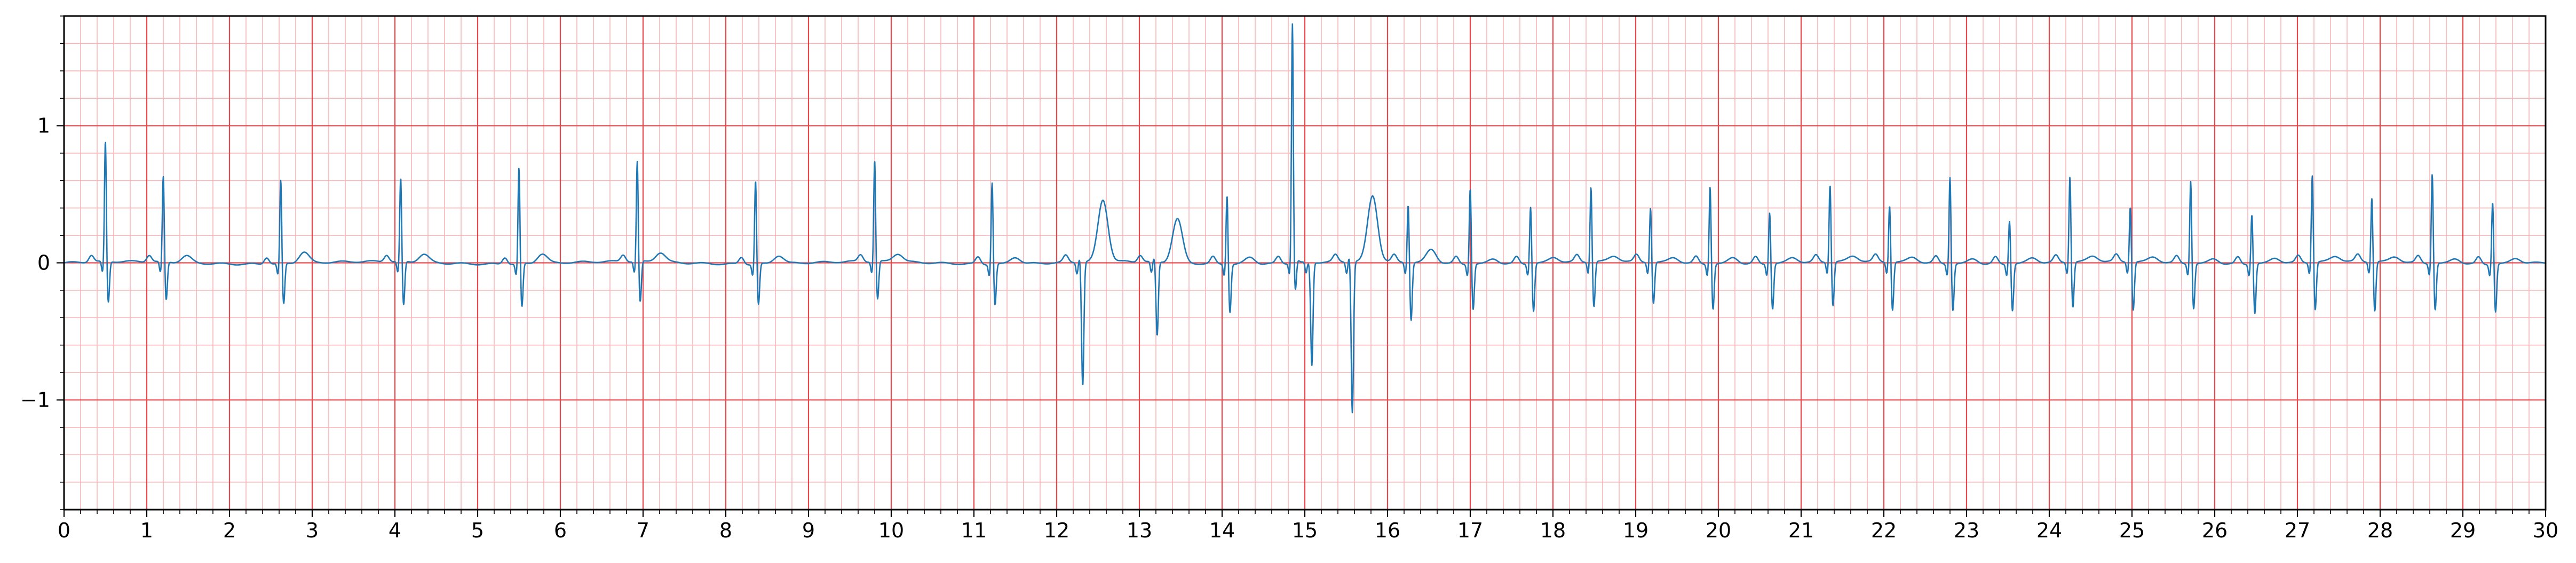 The image size is (2576, 563). Describe the element at coordinates (395, 530) in the screenshot. I see `x-tick-label: 4` at that location.